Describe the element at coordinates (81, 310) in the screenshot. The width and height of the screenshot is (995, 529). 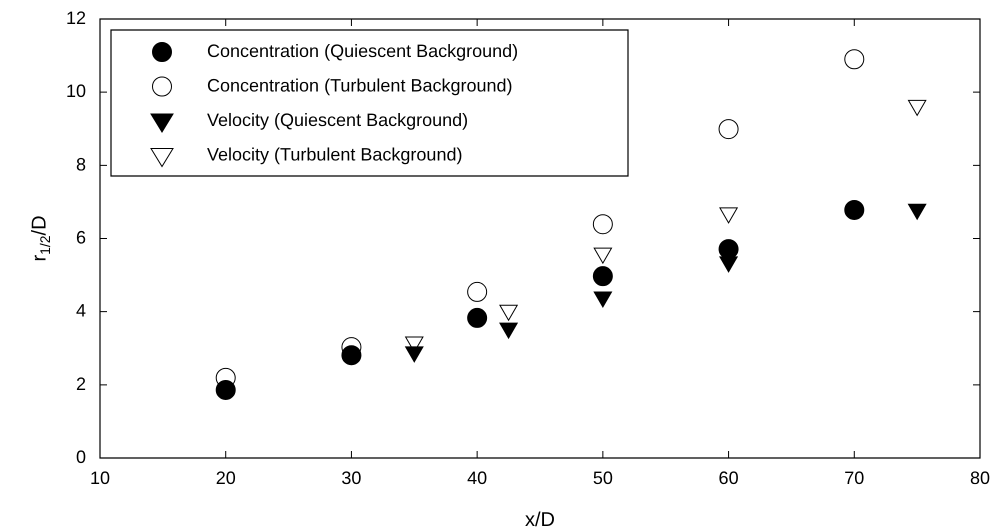
I see `y-tick-label: 4` at that location.